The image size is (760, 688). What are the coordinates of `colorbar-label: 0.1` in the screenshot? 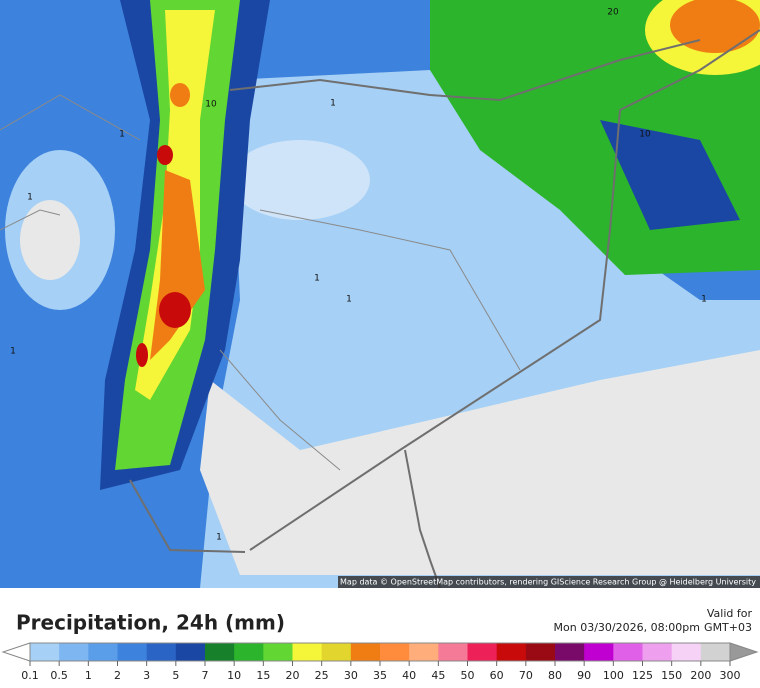 It's located at (30, 675).